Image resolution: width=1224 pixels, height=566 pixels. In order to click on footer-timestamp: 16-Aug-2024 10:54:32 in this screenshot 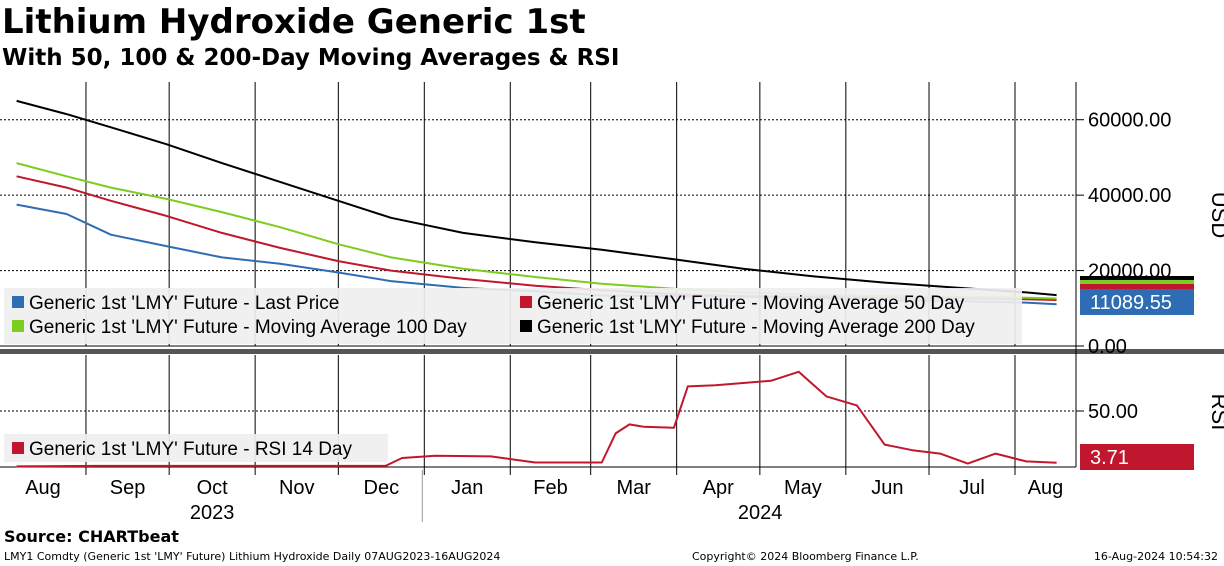, I will do `click(1155, 556)`.